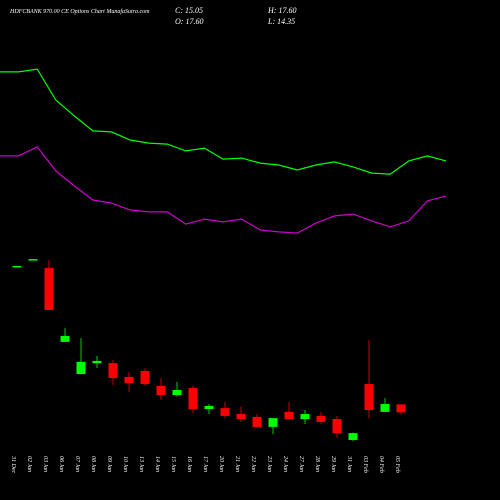  Describe the element at coordinates (45, 464) in the screenshot. I see `x-tick-label: 03 Jan` at that location.